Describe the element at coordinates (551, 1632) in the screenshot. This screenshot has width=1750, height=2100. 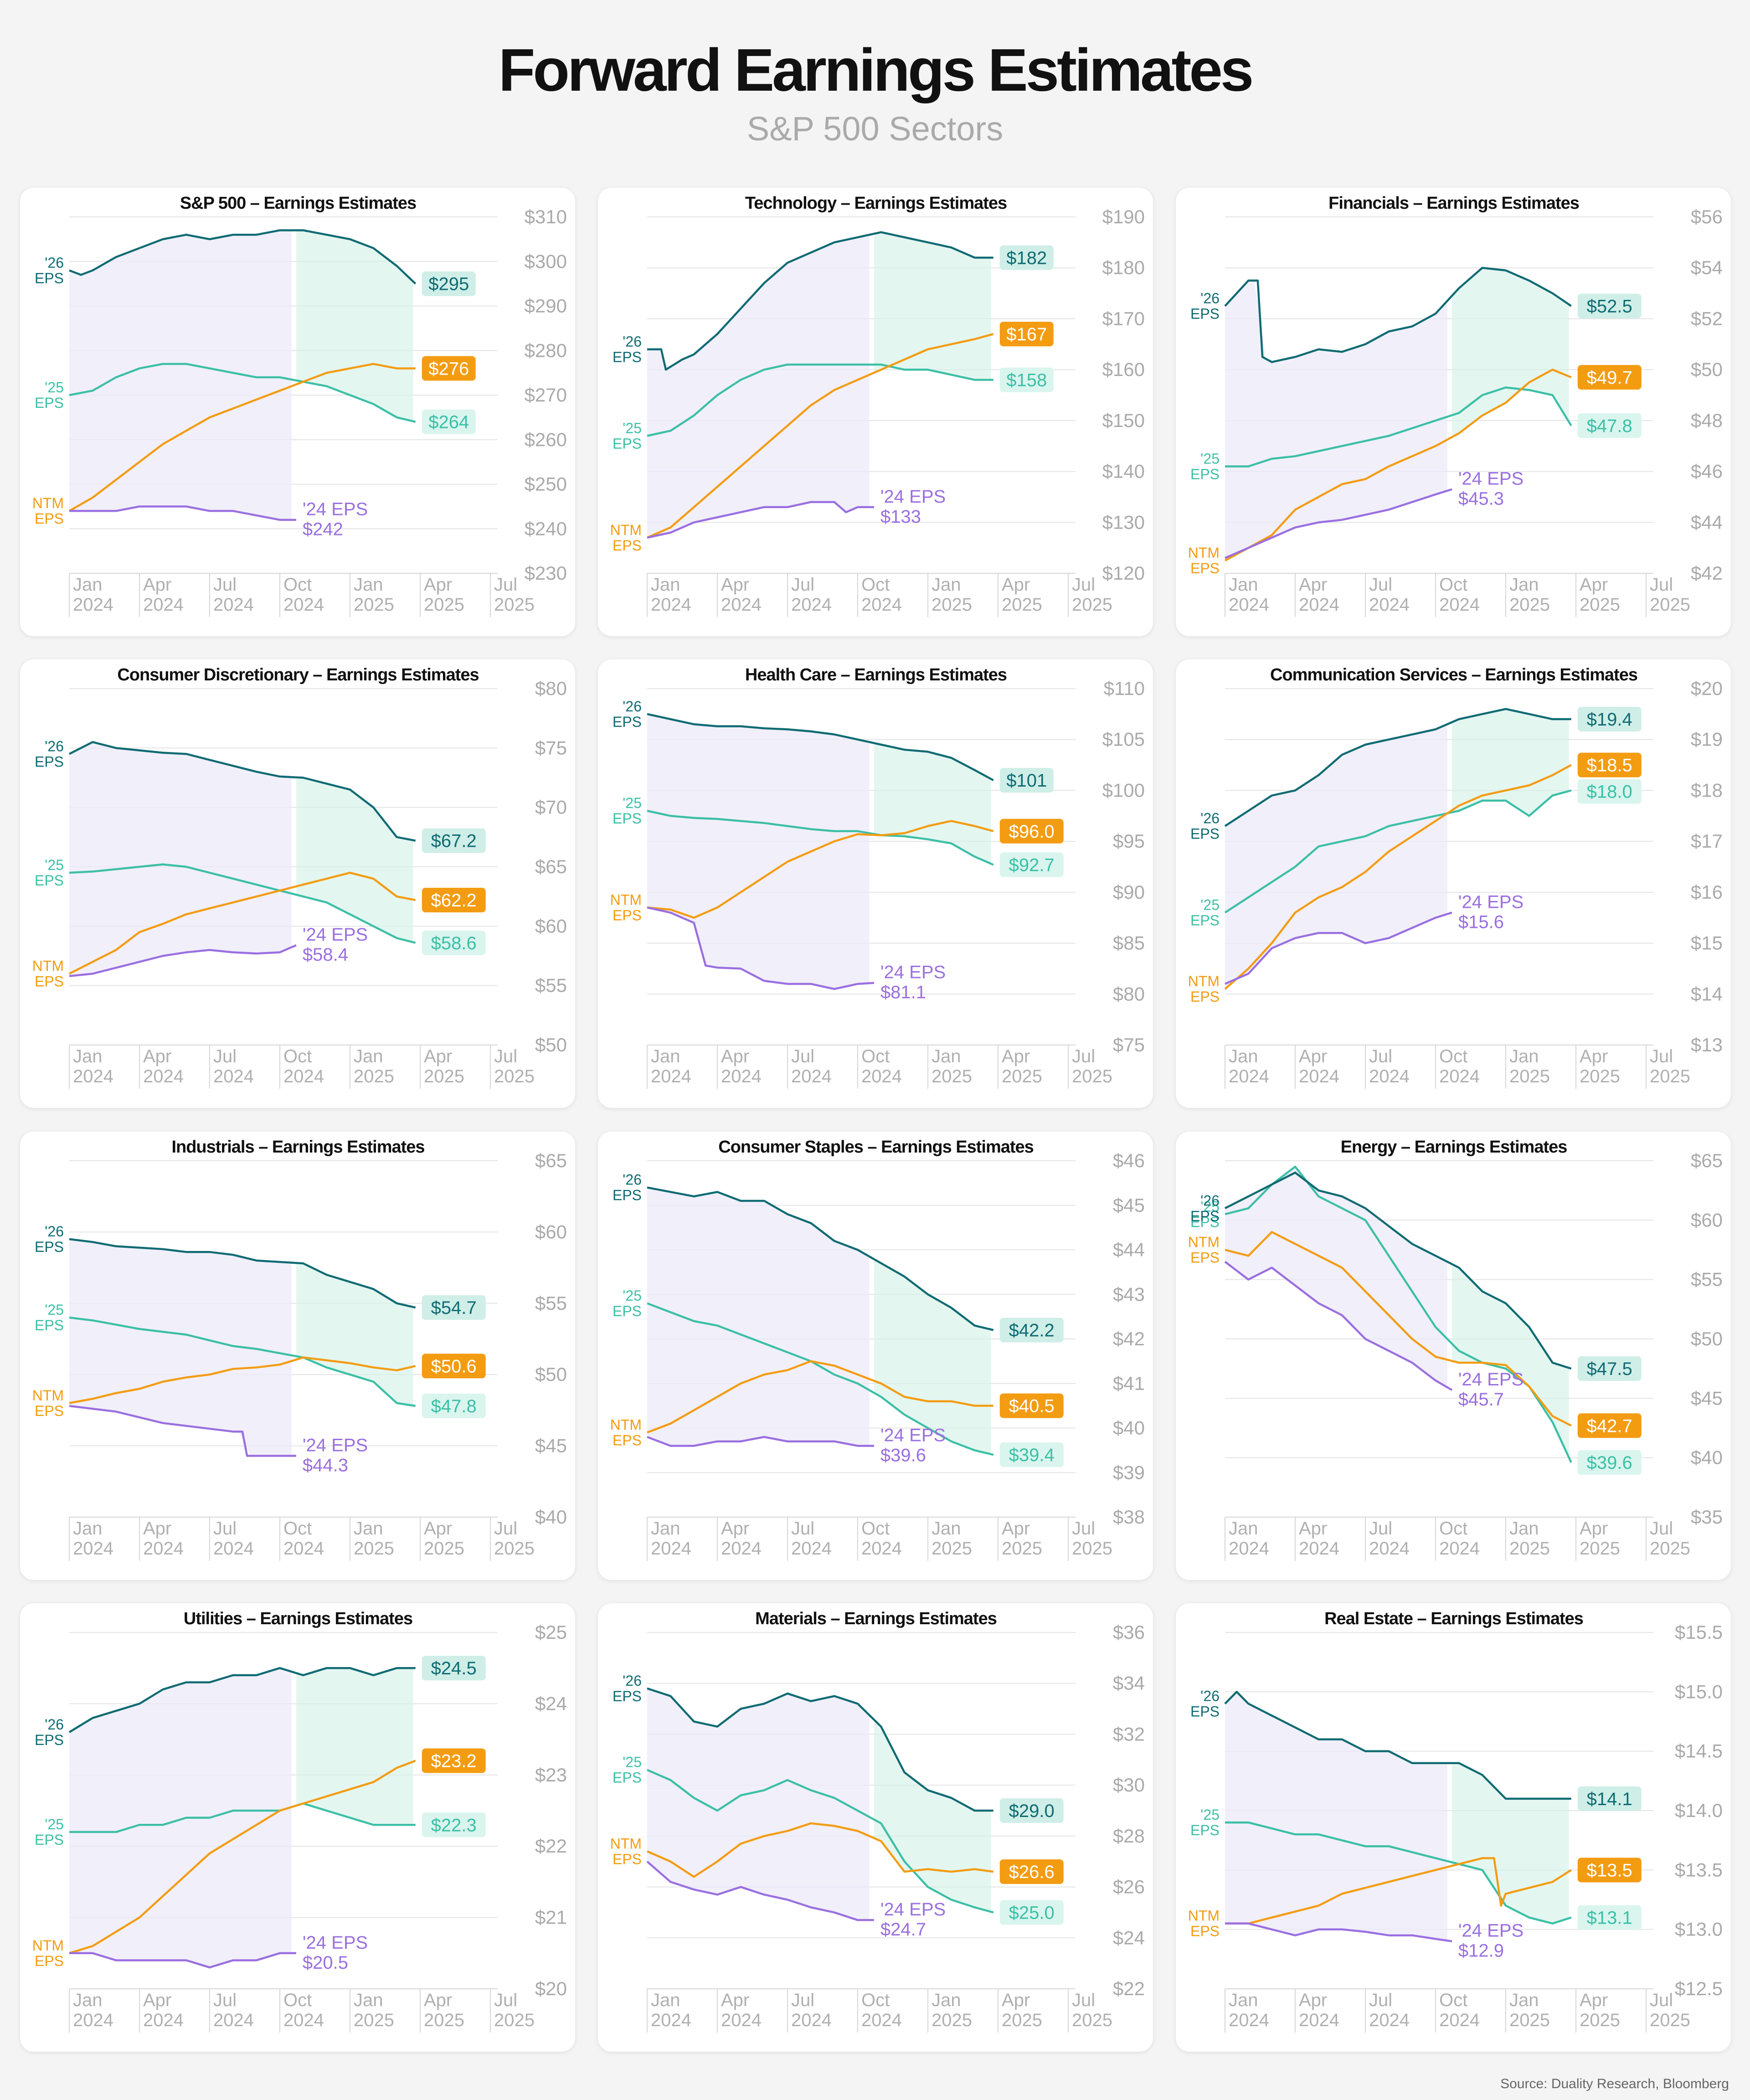
I see `y-tick-label: $25` at that location.